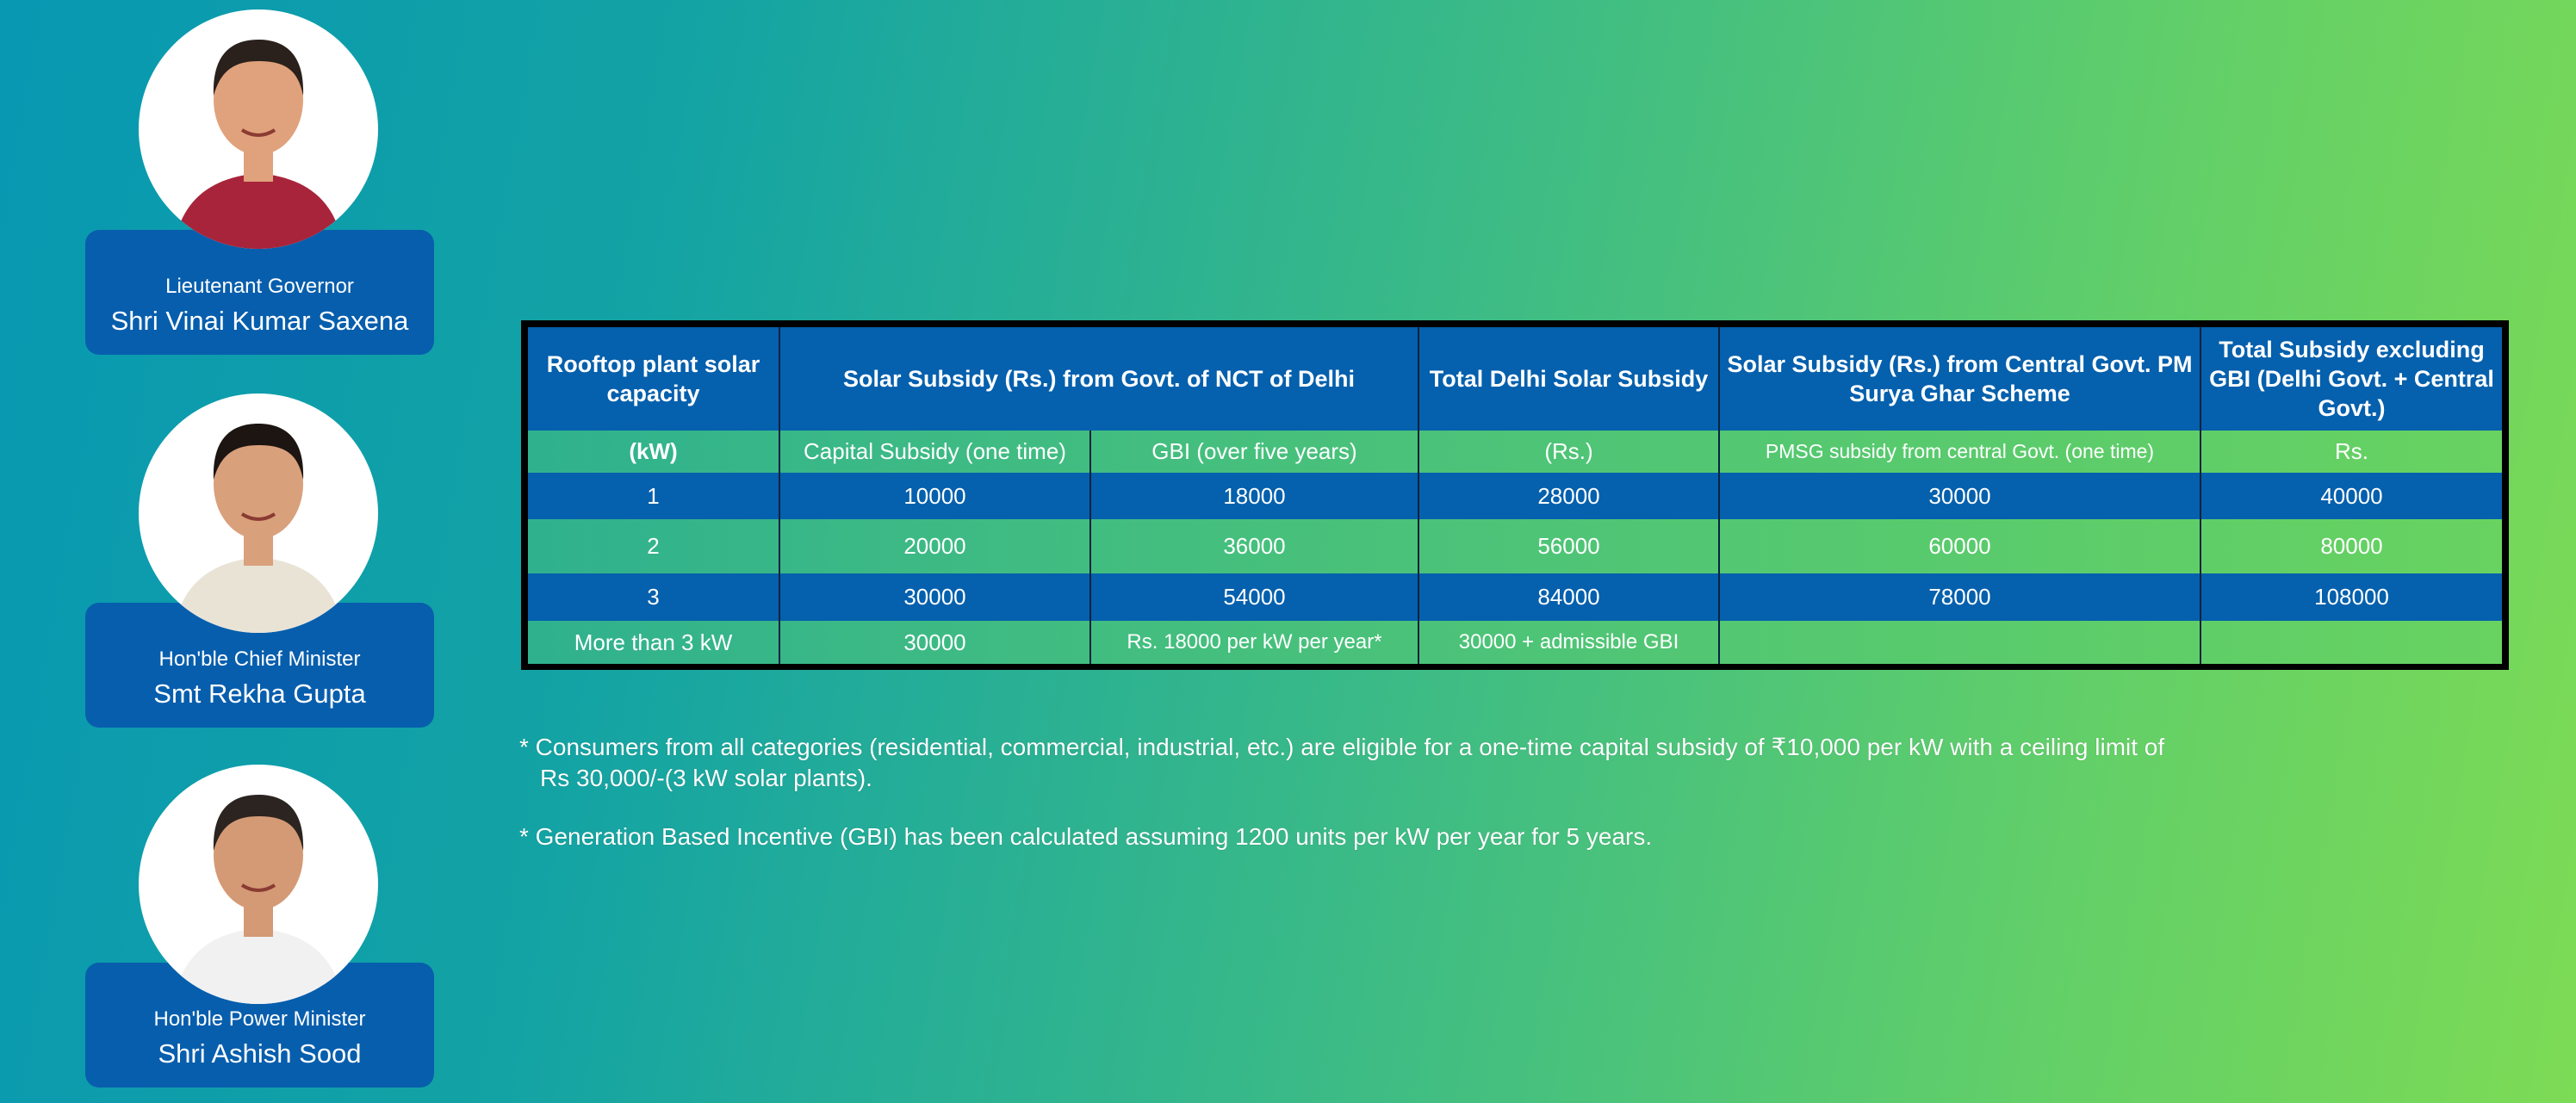  Describe the element at coordinates (259, 694) in the screenshot. I see `person-name: Smt Rekha Gupta` at that location.